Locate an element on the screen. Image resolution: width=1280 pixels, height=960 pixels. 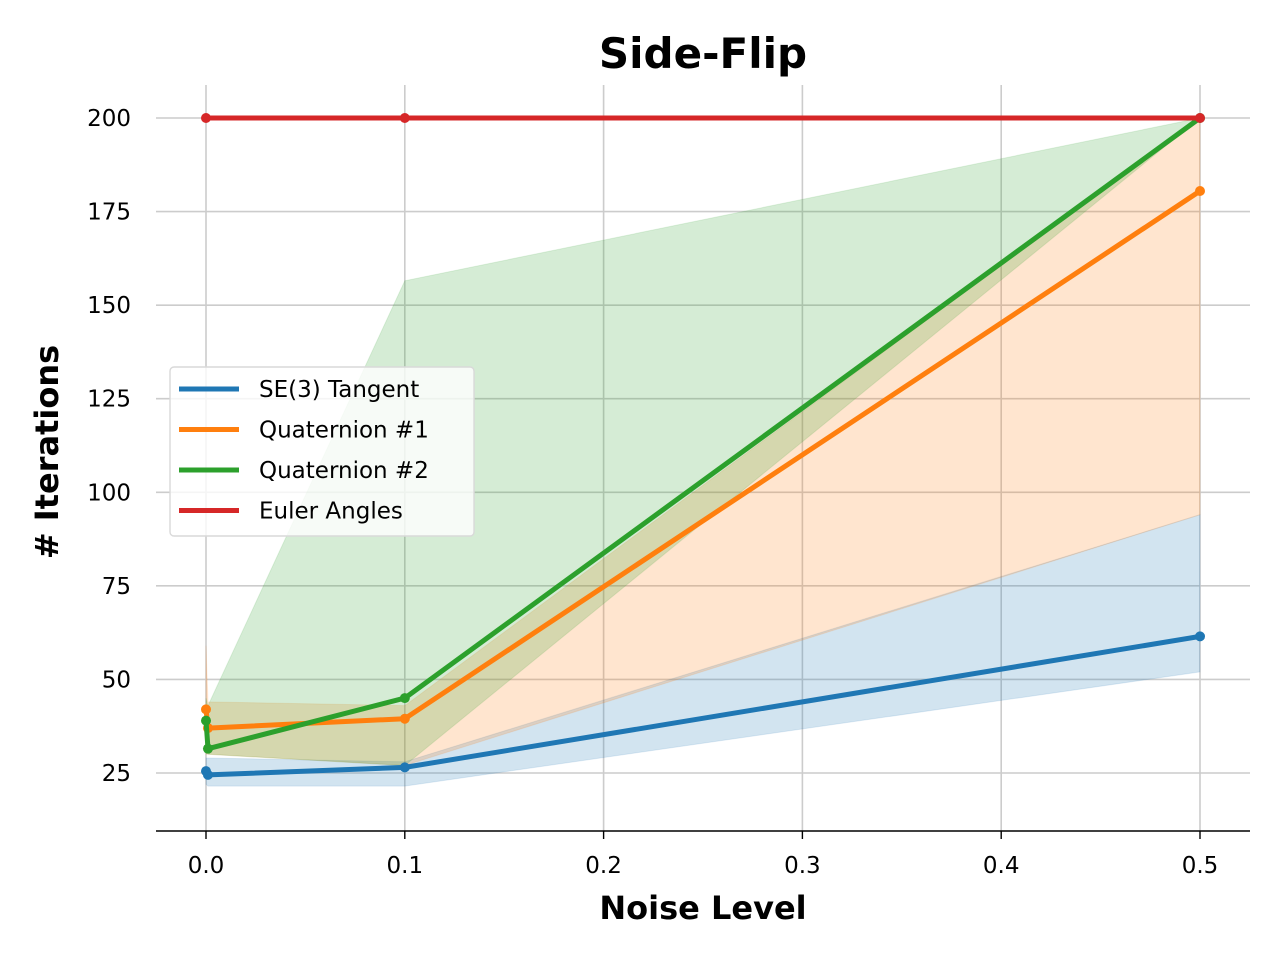
y-tick-label: 150 is located at coordinates (109, 306).